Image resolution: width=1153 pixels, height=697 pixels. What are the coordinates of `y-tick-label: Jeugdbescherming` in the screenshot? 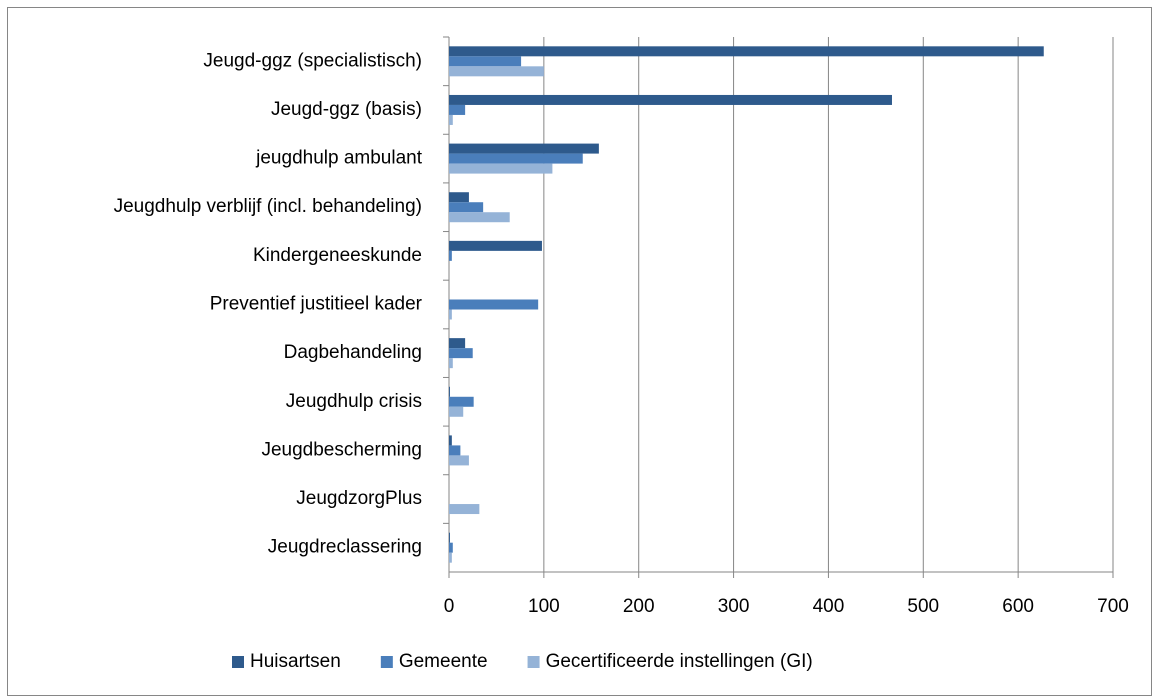 It's located at (341, 449).